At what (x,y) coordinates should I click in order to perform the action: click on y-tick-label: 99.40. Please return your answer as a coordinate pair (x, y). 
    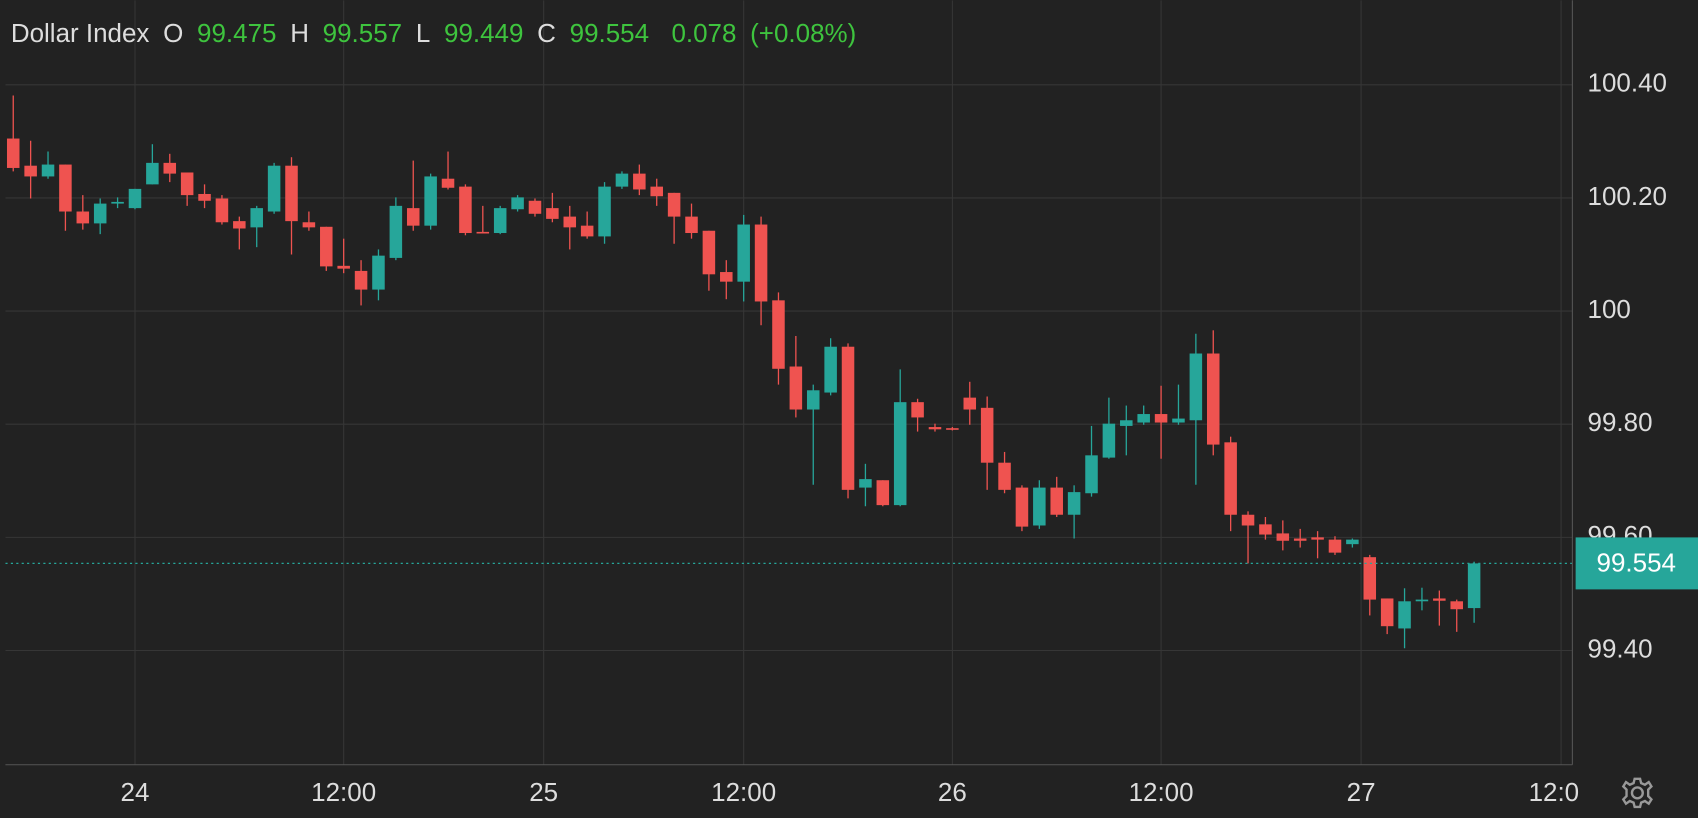
    Looking at the image, I should click on (1620, 648).